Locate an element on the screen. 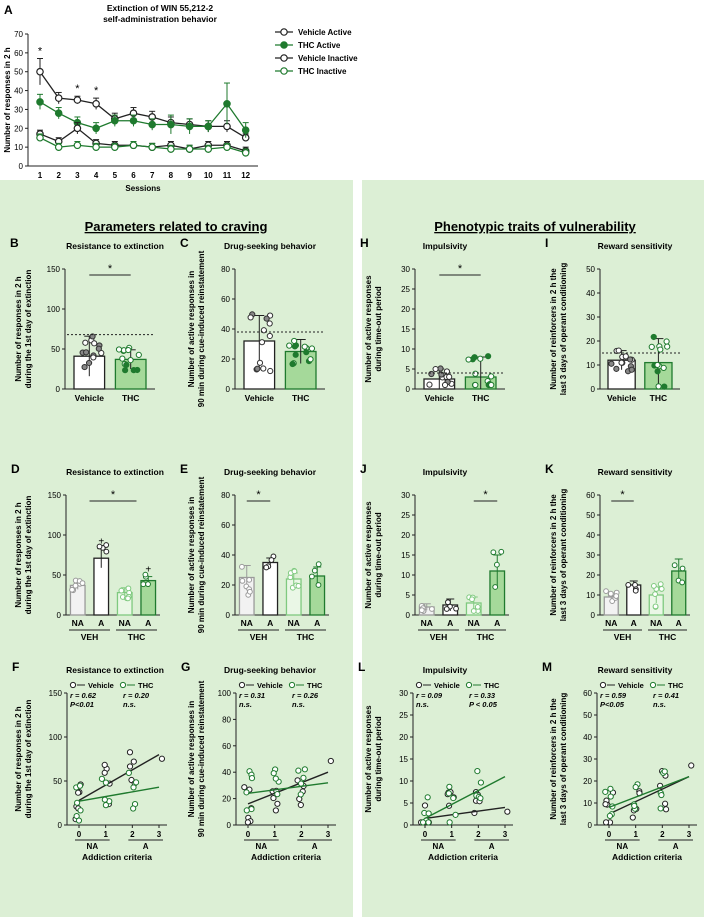 This screenshot has height=919, width=704. data-point-vehicle-L is located at coordinates (425, 805).